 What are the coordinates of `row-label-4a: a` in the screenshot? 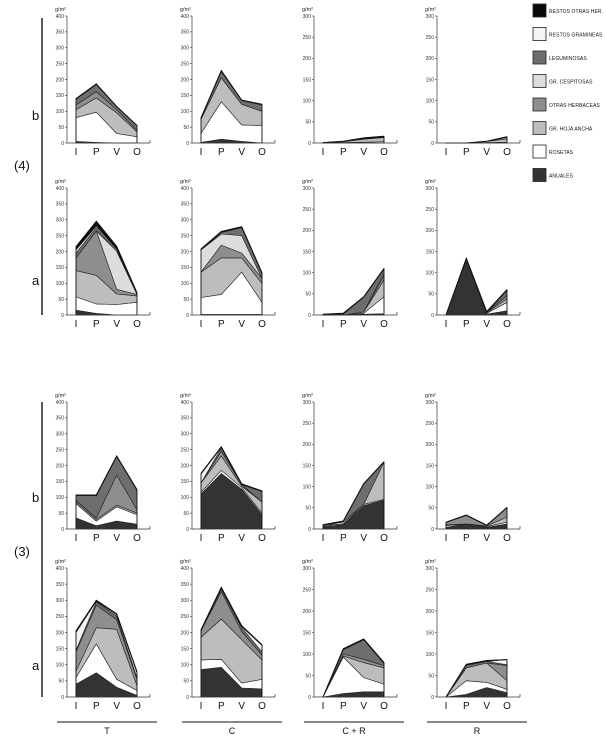 It's located at (36, 280).